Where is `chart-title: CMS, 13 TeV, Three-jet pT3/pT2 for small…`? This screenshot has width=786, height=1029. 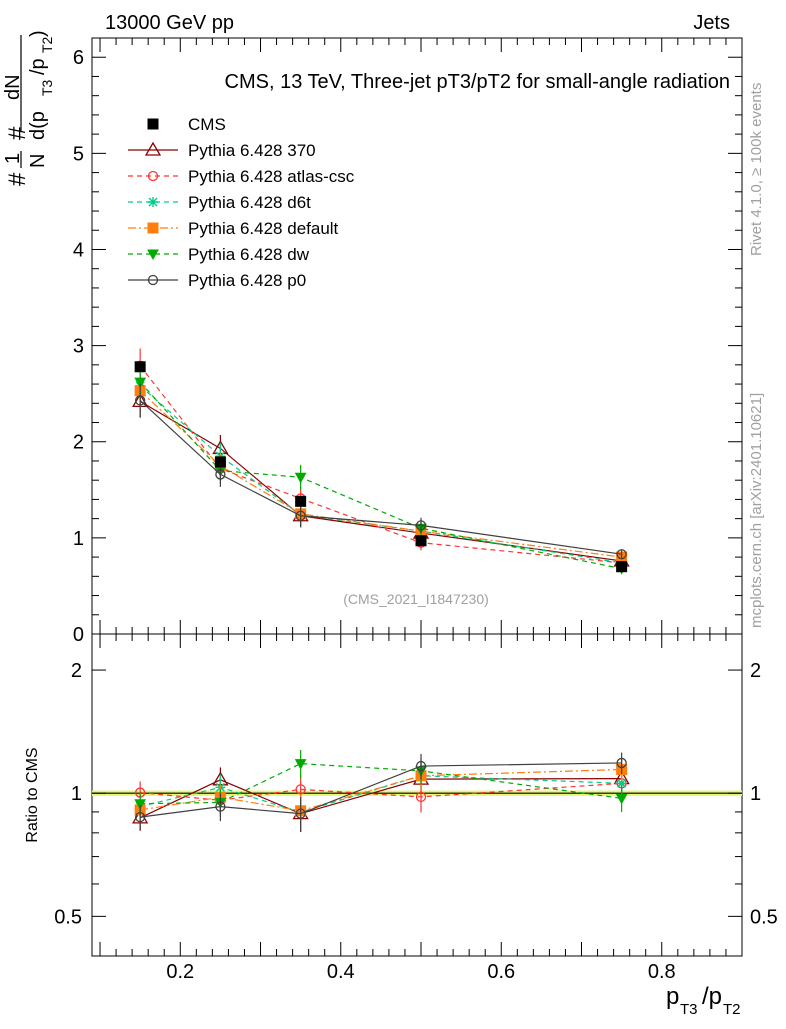
chart-title: CMS, 13 TeV, Three-jet pT3/pT2 for small… is located at coordinates (477, 82).